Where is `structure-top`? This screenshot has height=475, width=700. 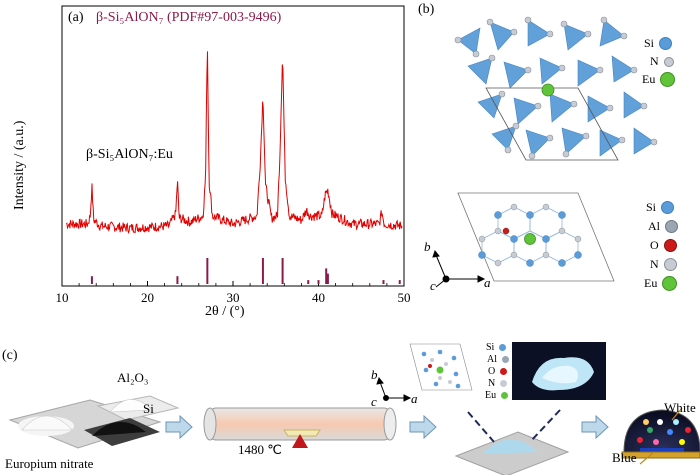
structure-top is located at coordinates (556, 88).